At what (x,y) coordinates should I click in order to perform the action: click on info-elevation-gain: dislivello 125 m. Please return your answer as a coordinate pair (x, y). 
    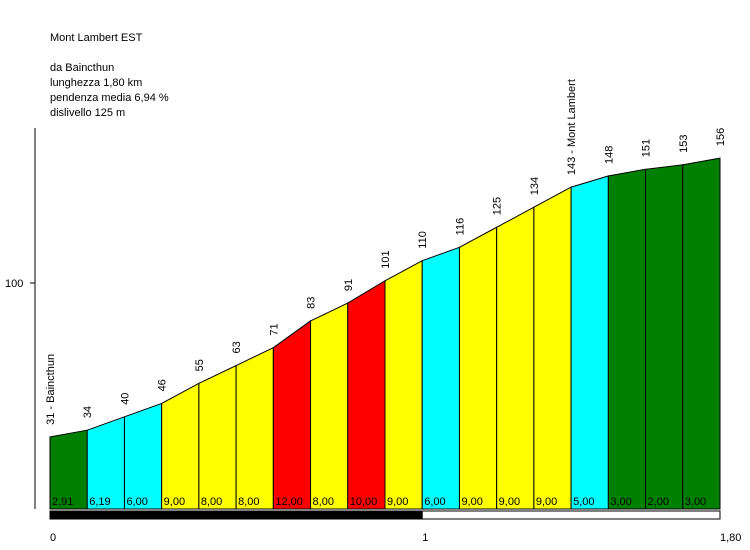
    Looking at the image, I should click on (88, 113).